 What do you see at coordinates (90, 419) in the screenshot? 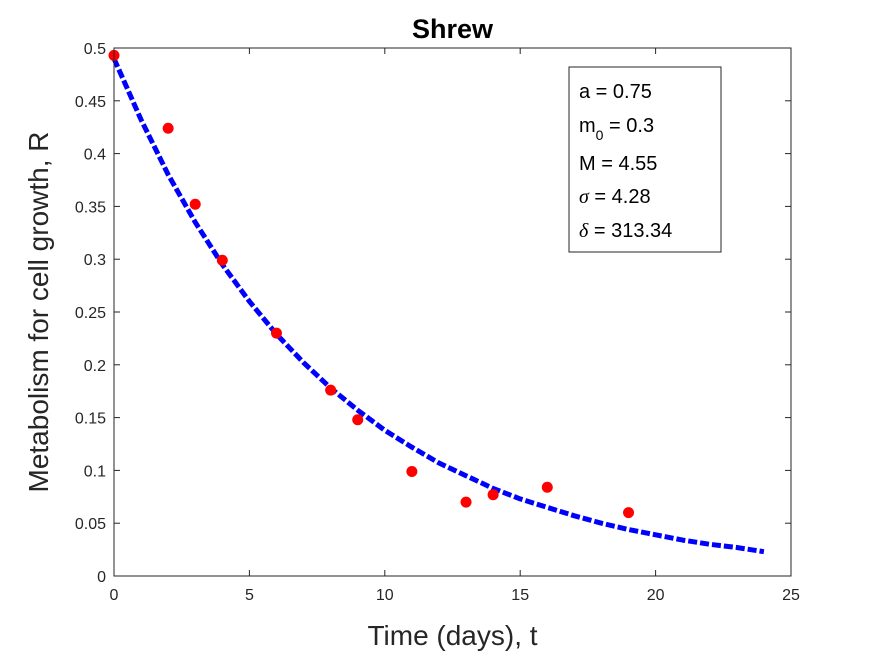
I see `y-tick-label: 0.15` at bounding box center [90, 419].